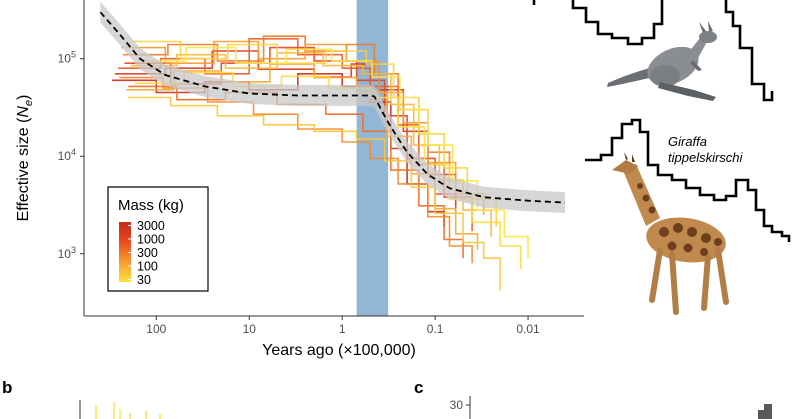 Image resolution: width=800 pixels, height=419 pixels. What do you see at coordinates (67, 155) in the screenshot?
I see `y-tick-label-2: 10⁴` at bounding box center [67, 155].